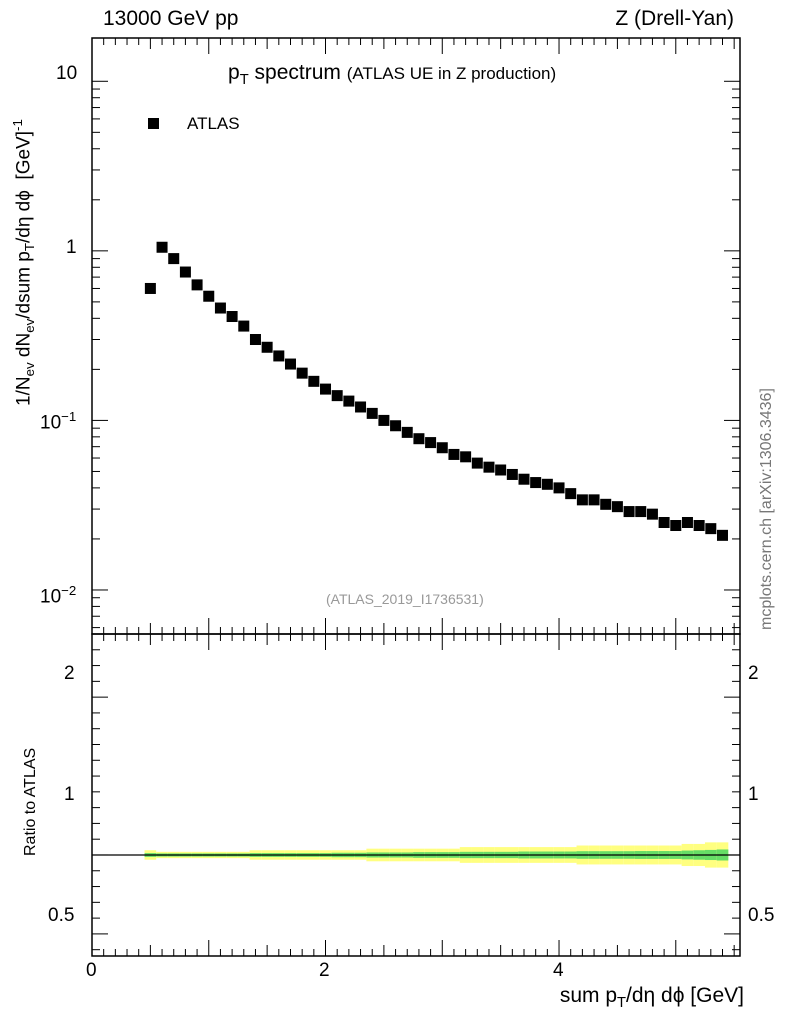 This screenshot has height=1024, width=786. Describe the element at coordinates (674, 18) in the screenshot. I see `header-right: Z (Drell-Yan)` at that location.